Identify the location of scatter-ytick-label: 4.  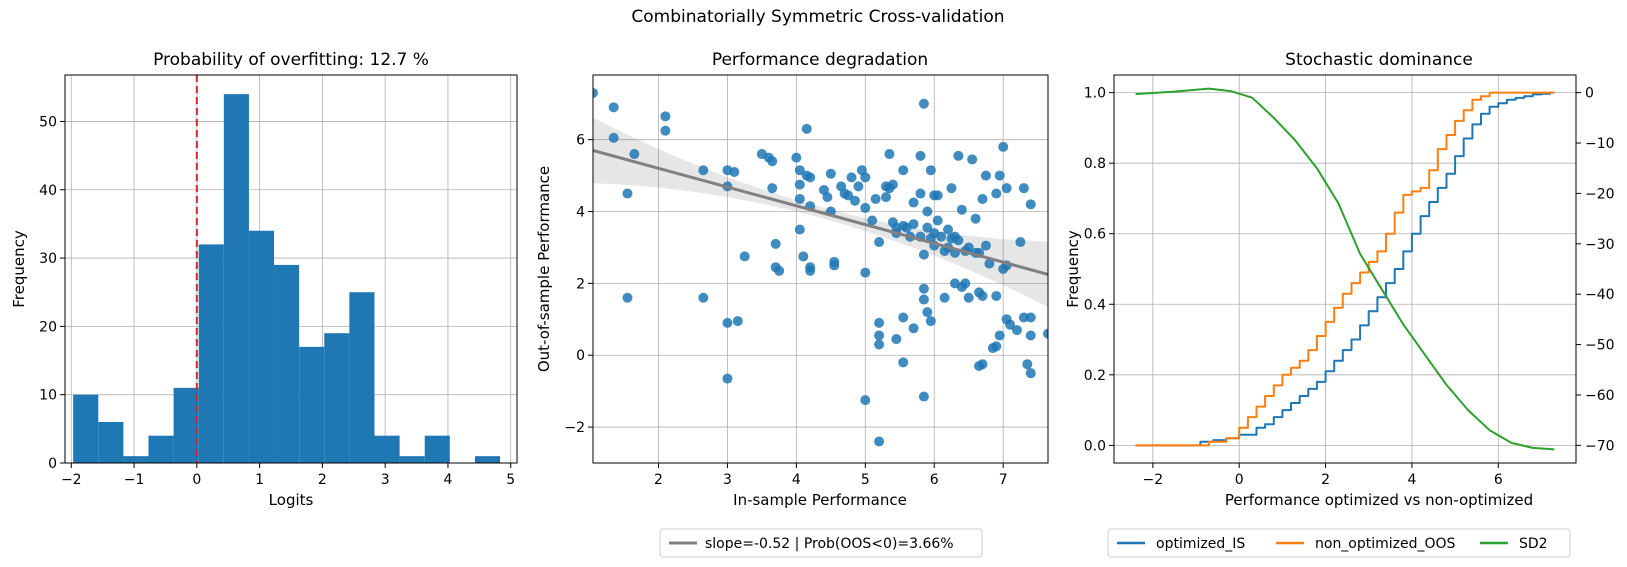
(580, 213).